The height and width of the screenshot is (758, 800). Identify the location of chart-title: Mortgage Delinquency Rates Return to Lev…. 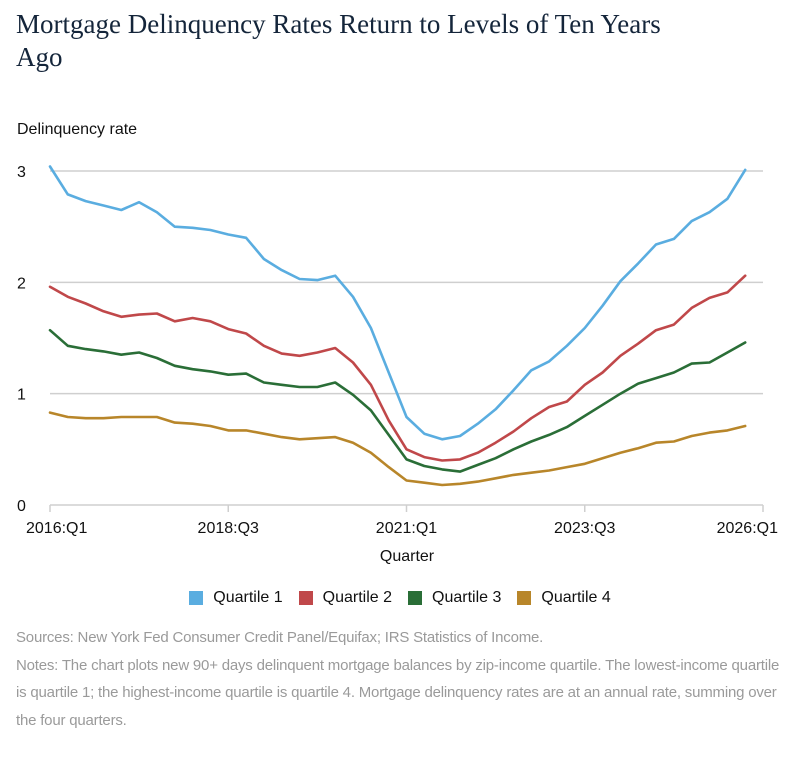
(401, 41).